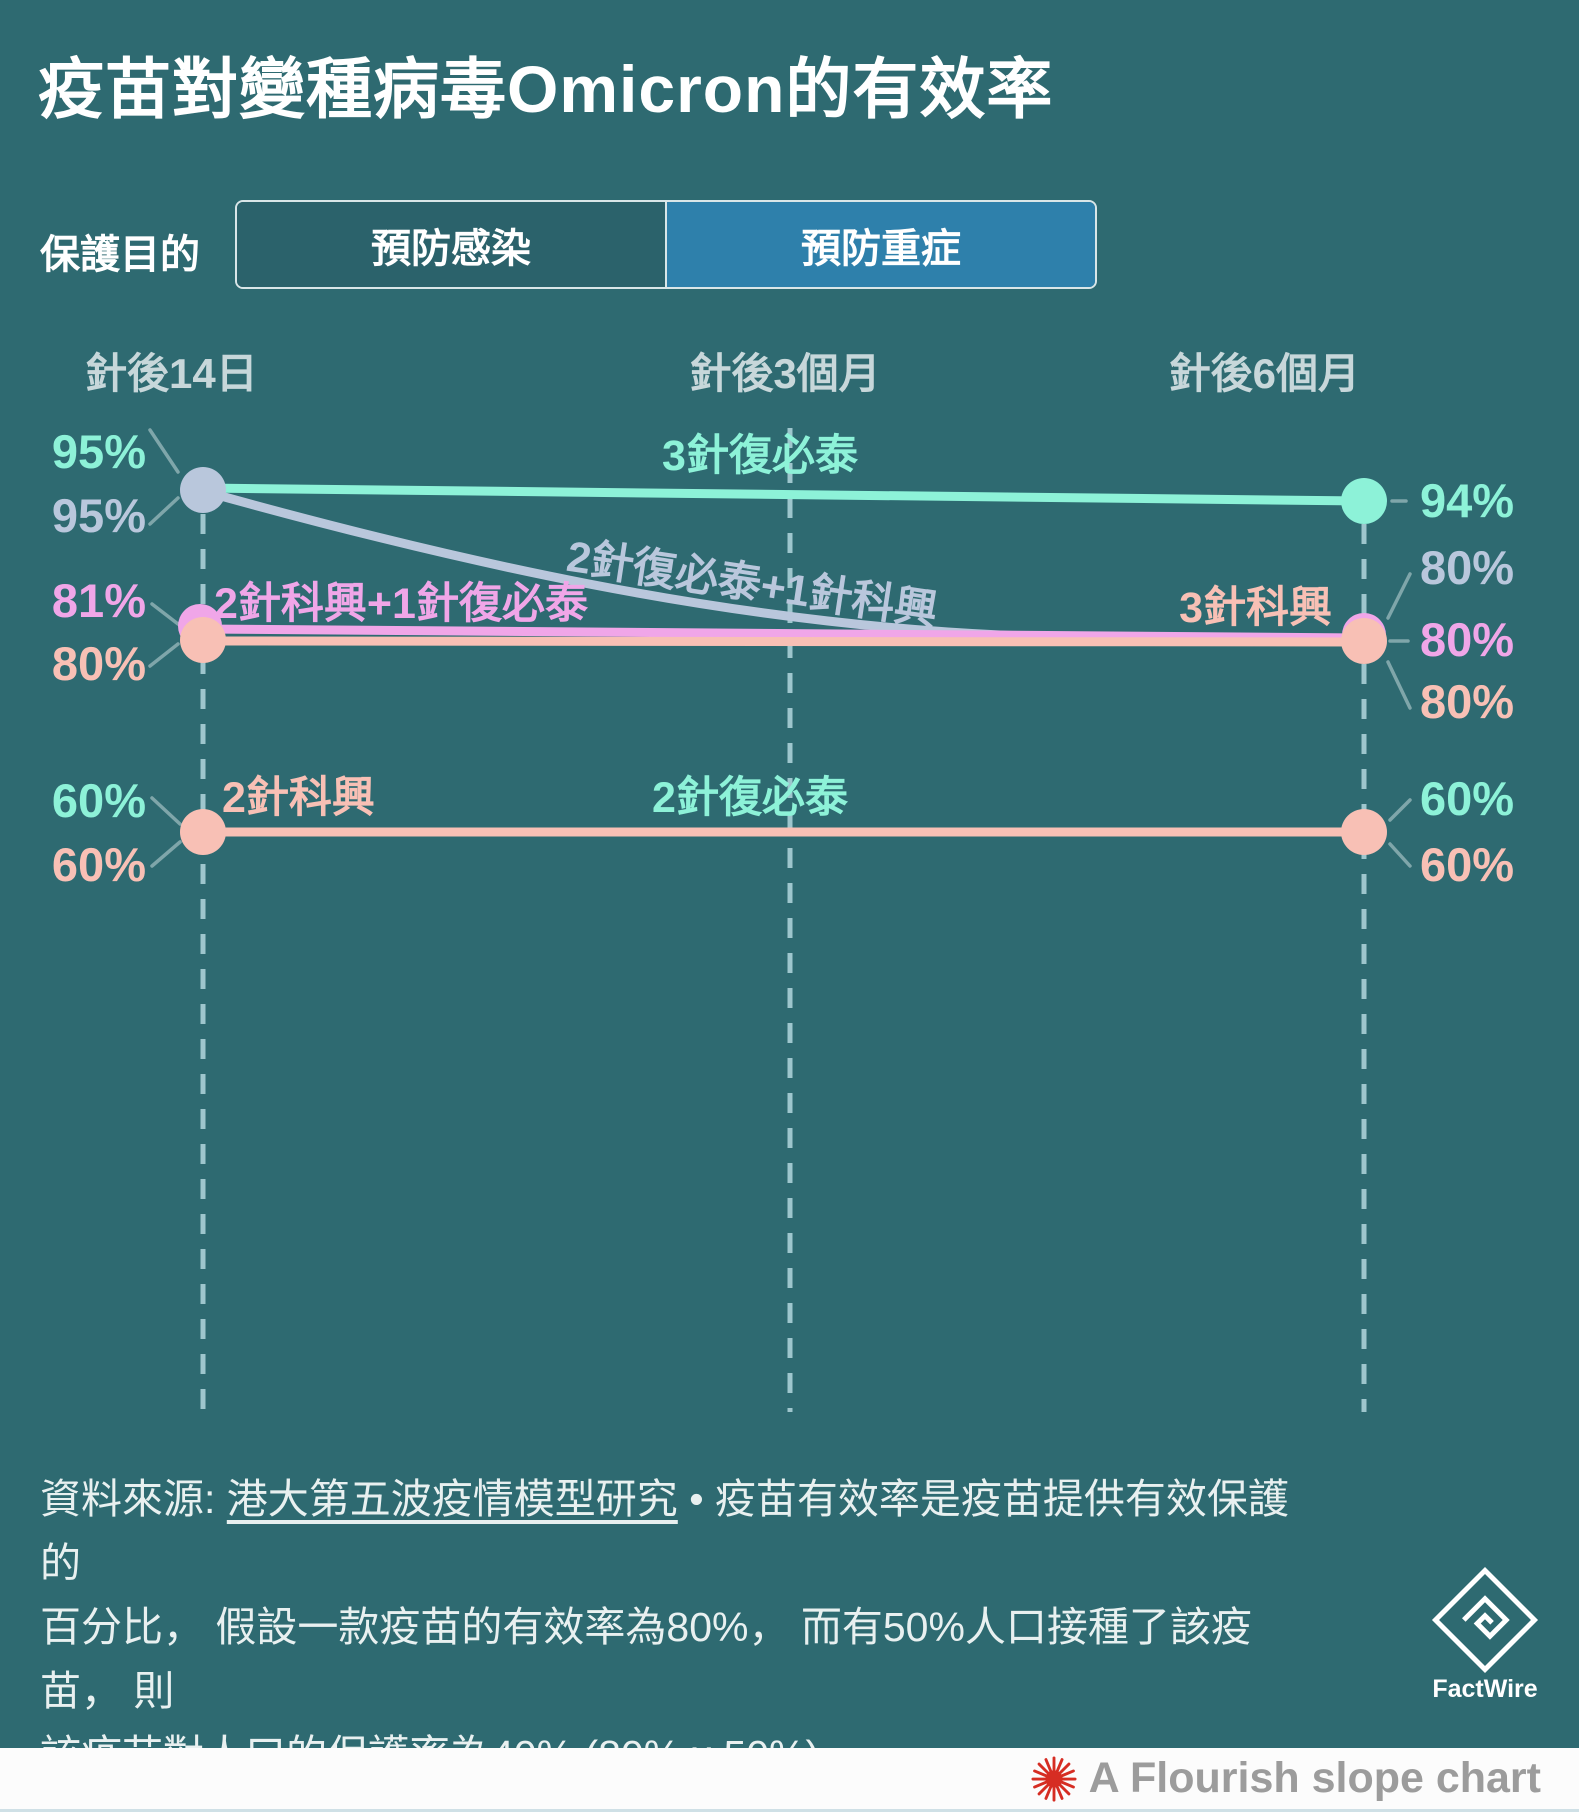 The height and width of the screenshot is (1812, 1579). Describe the element at coordinates (99, 864) in the screenshot. I see `value-left-60-salmon: 60%` at that location.